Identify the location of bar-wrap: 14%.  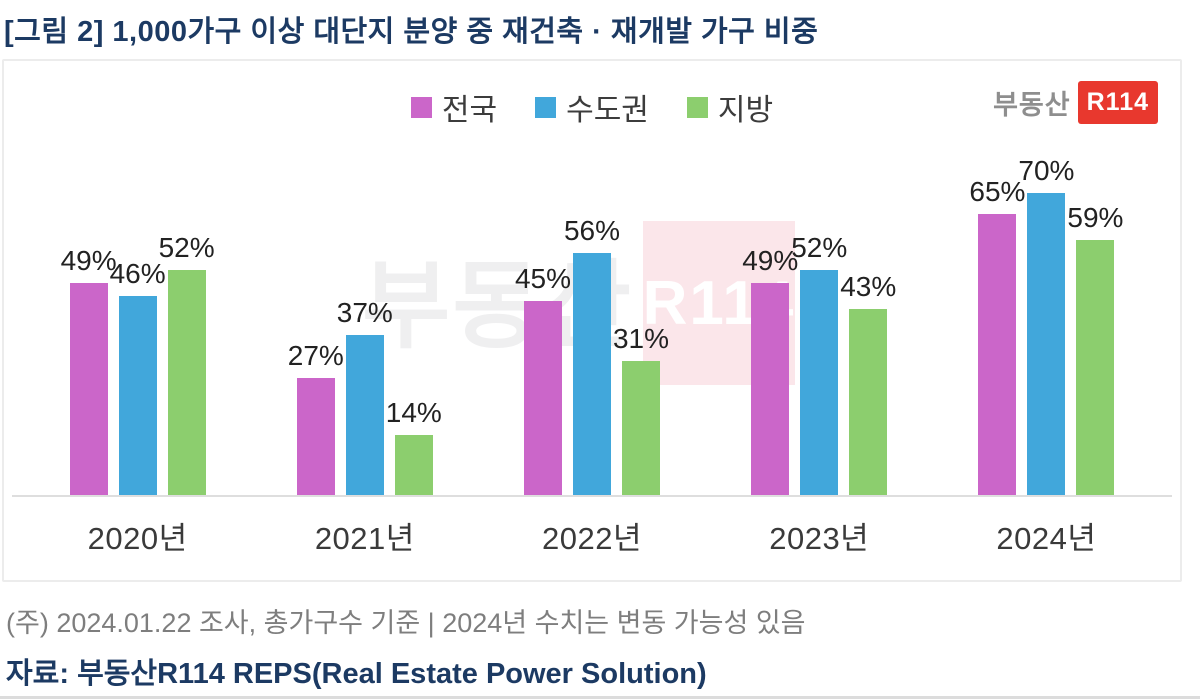
(414, 279).